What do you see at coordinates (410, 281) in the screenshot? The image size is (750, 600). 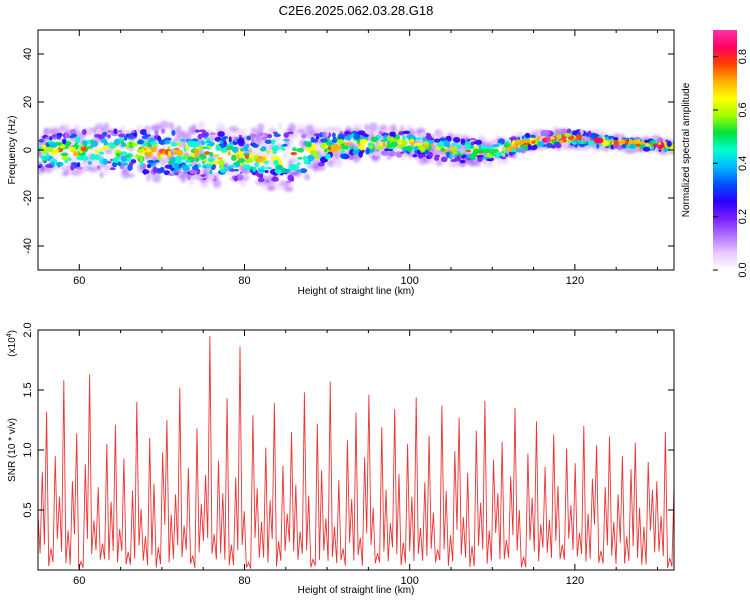 I see `x-tick-label: 100` at bounding box center [410, 281].